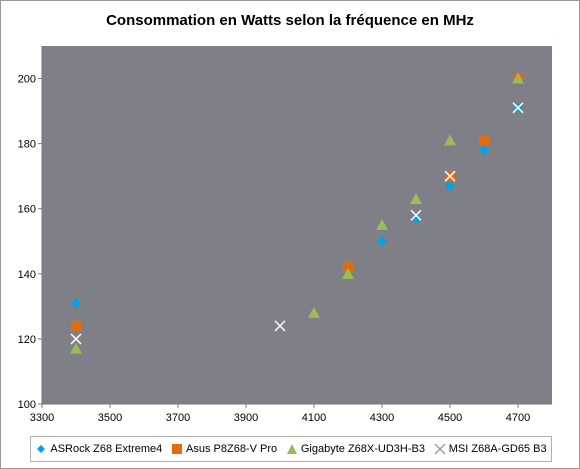 This screenshot has height=469, width=580. I want to click on legend-item: MSI Z68A-GD65 B3, so click(490, 449).